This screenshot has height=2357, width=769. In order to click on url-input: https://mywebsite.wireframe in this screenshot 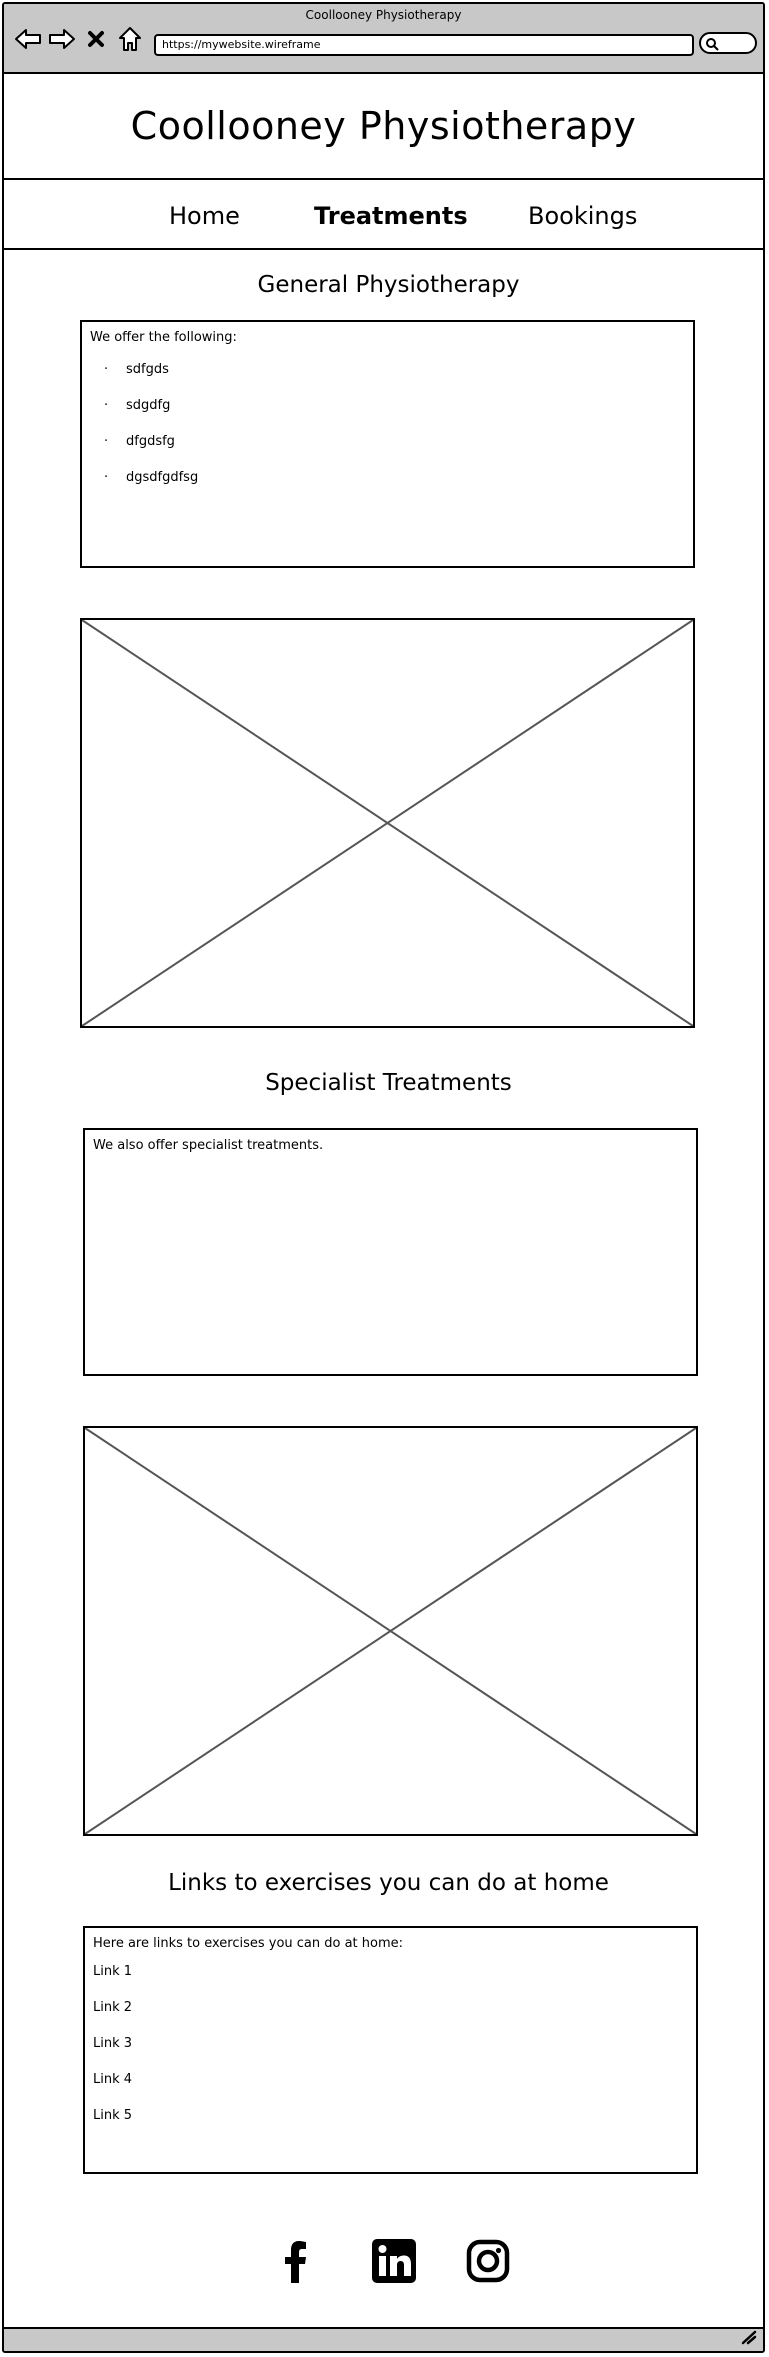, I will do `click(424, 45)`.